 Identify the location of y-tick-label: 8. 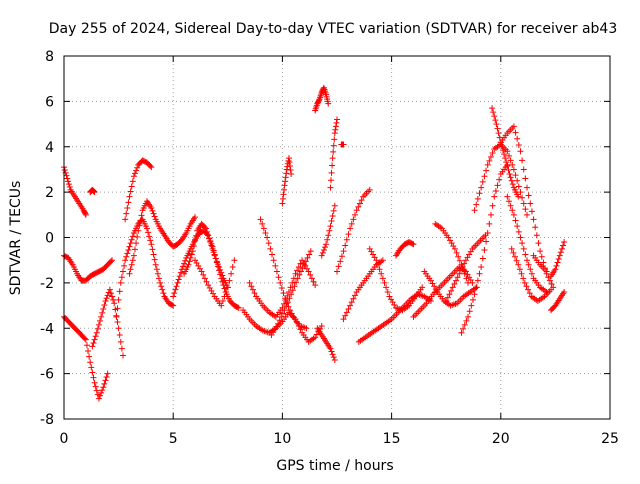
(49, 57).